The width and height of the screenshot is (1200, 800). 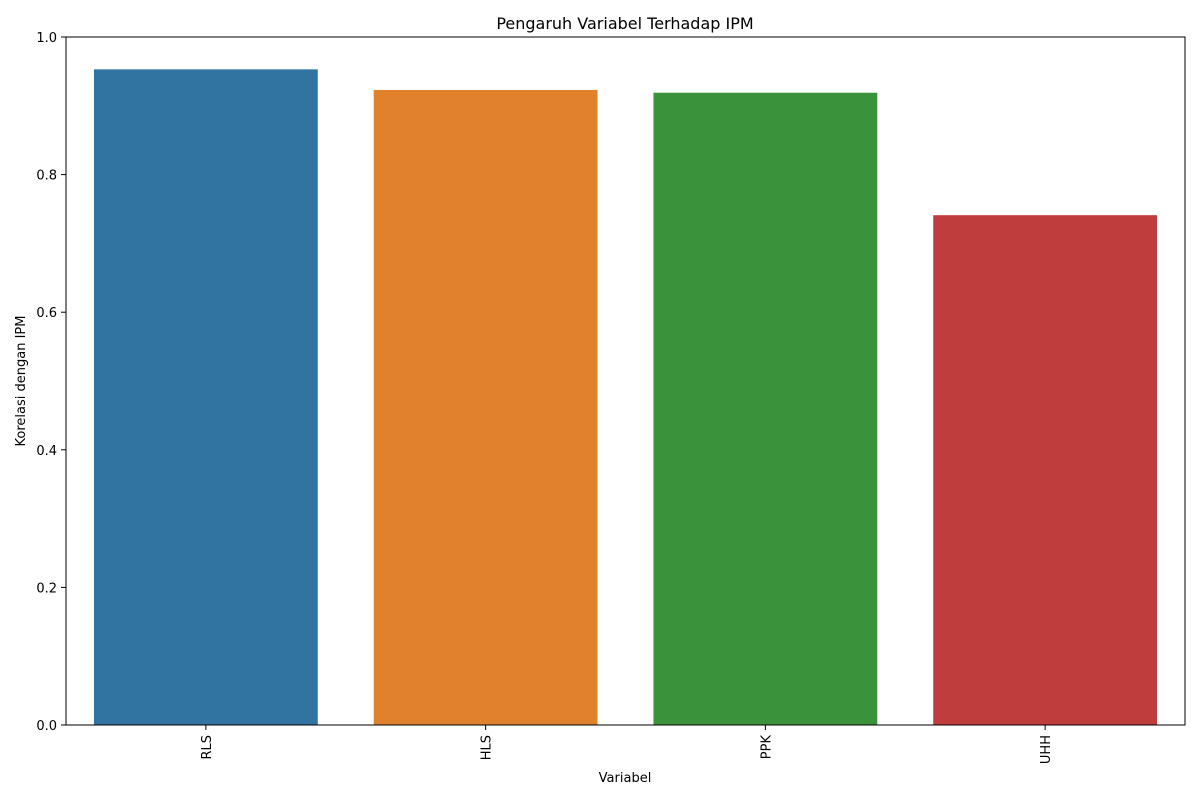 What do you see at coordinates (46, 176) in the screenshot?
I see `y-tick-label: 0.8` at bounding box center [46, 176].